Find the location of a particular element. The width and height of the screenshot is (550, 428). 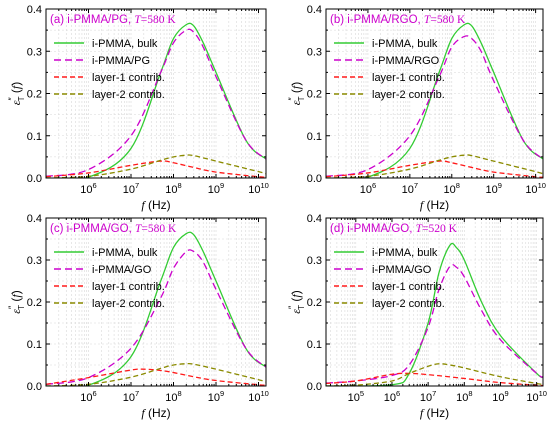

x-tick-label: 10⁵ is located at coordinates (356, 396).